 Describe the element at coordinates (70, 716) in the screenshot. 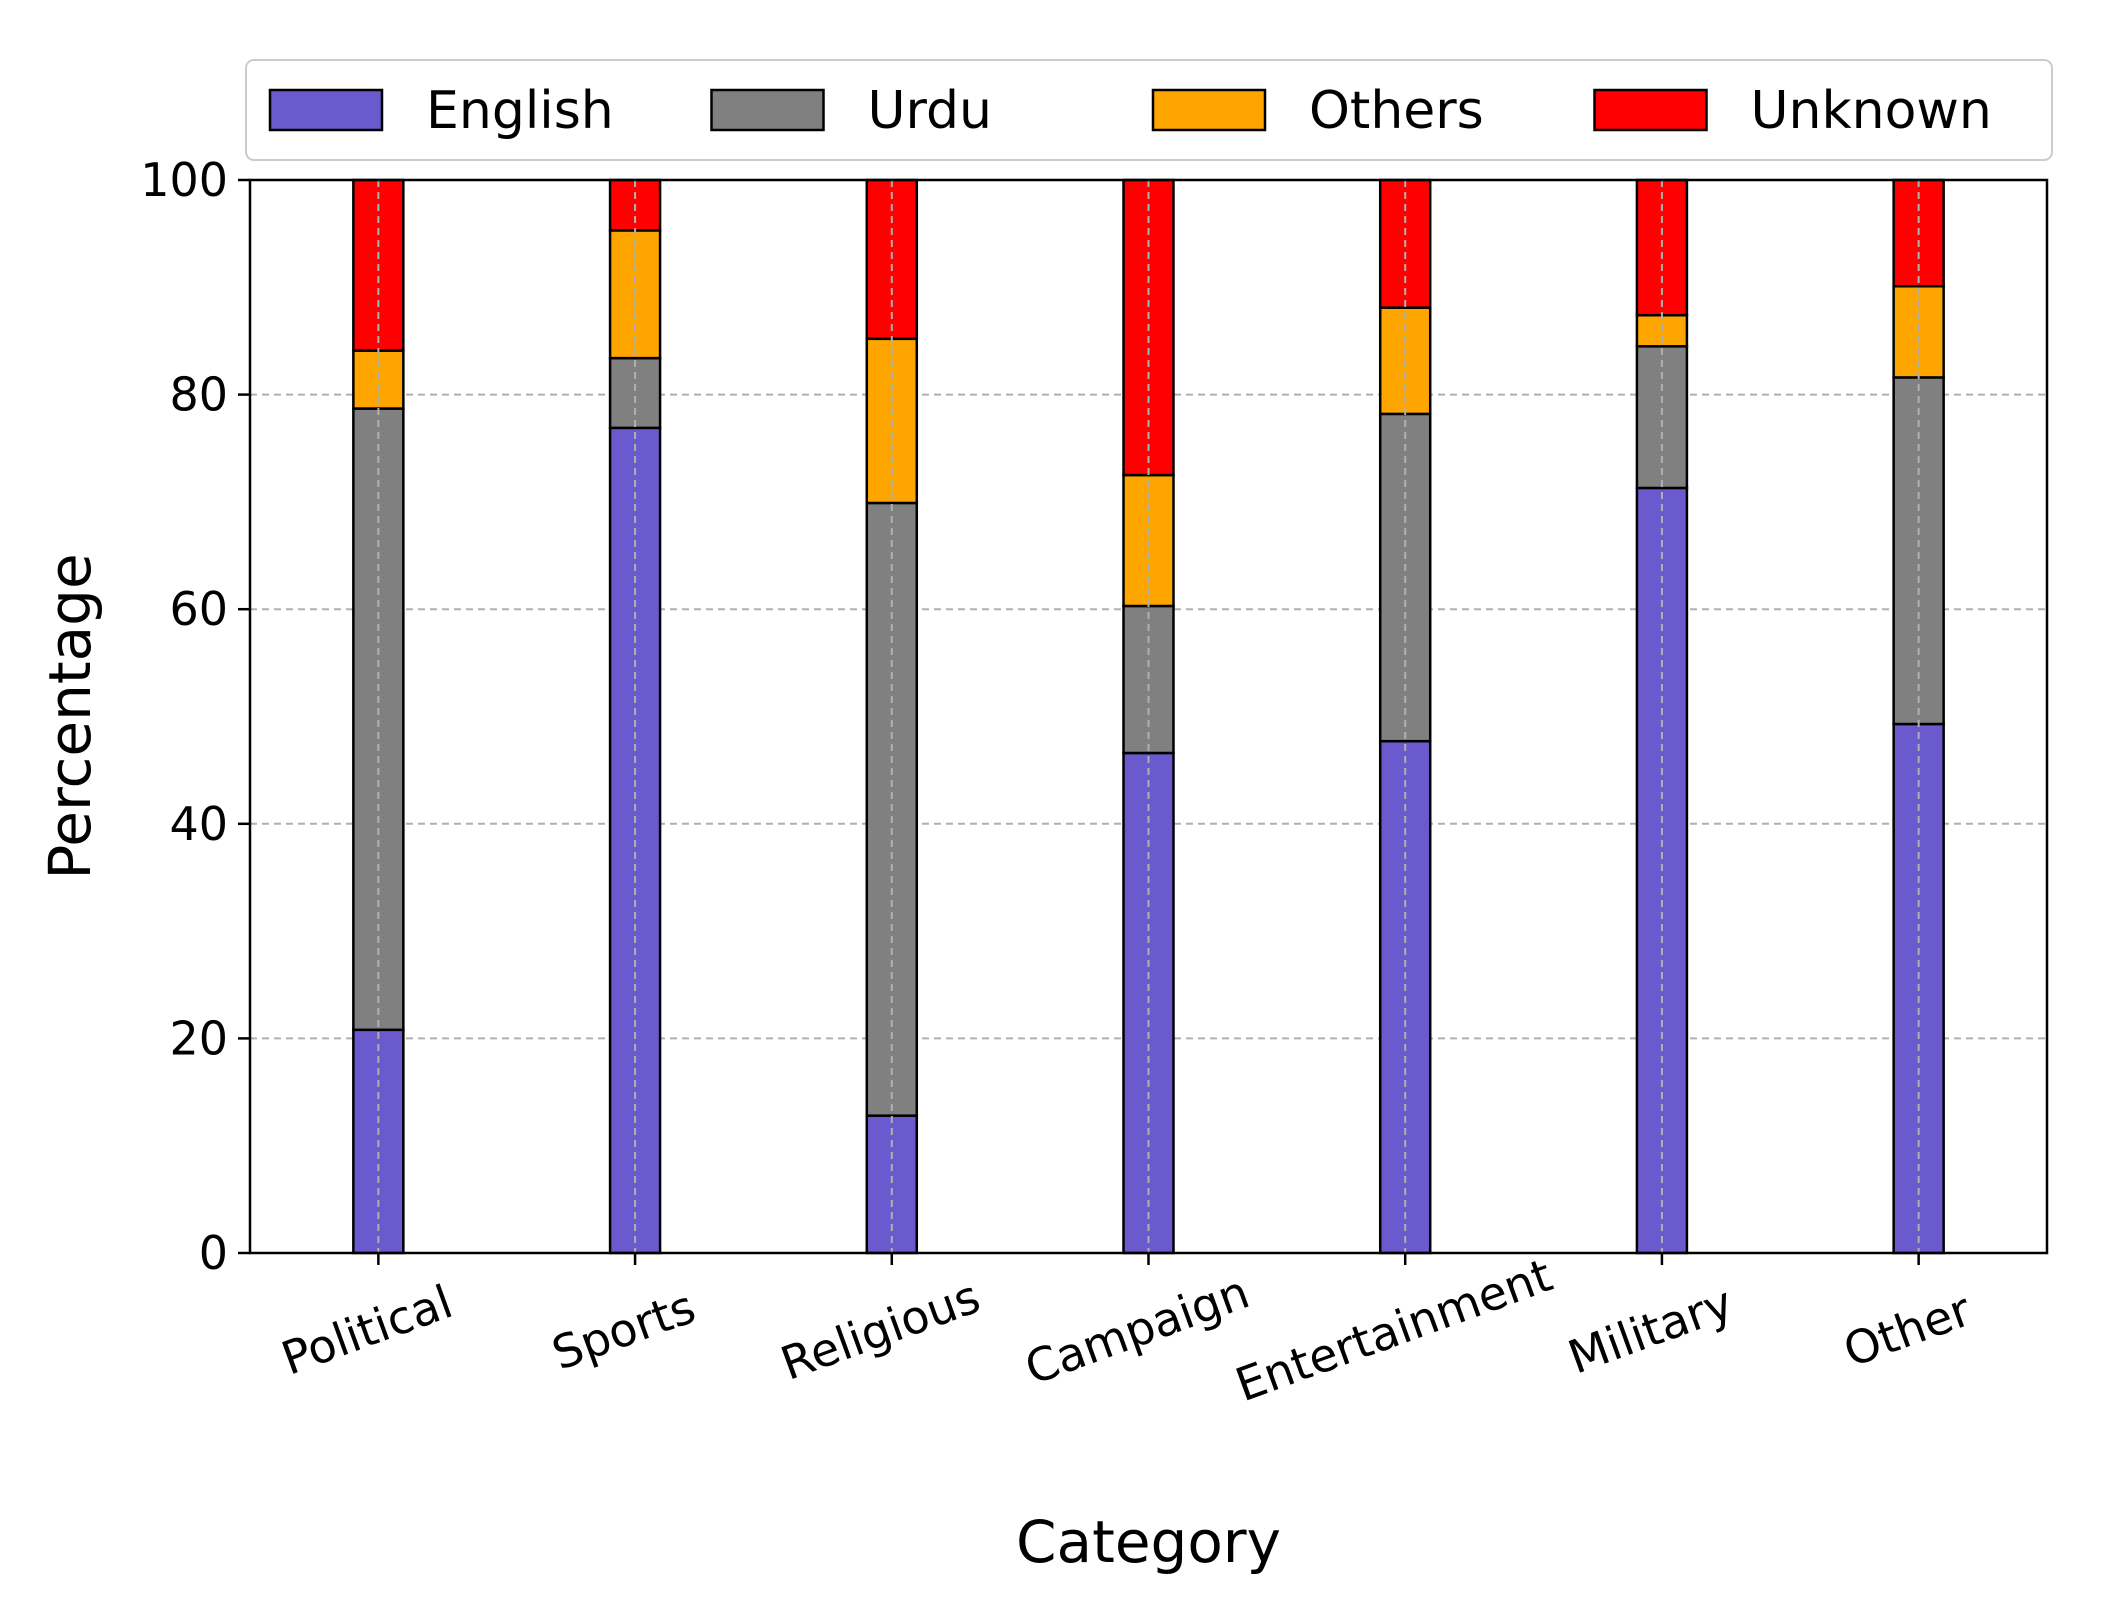

I see `y-axis-title: Percentage` at that location.